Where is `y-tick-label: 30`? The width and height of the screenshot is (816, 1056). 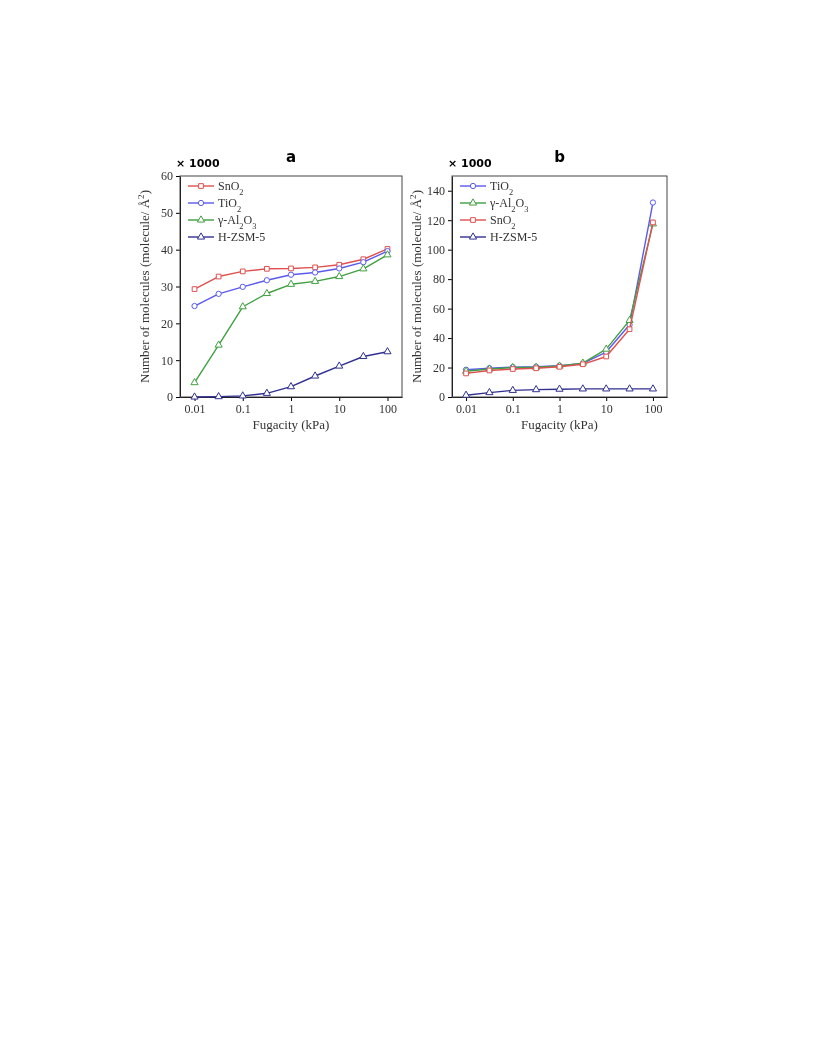
y-tick-label: 30 is located at coordinates (167, 286).